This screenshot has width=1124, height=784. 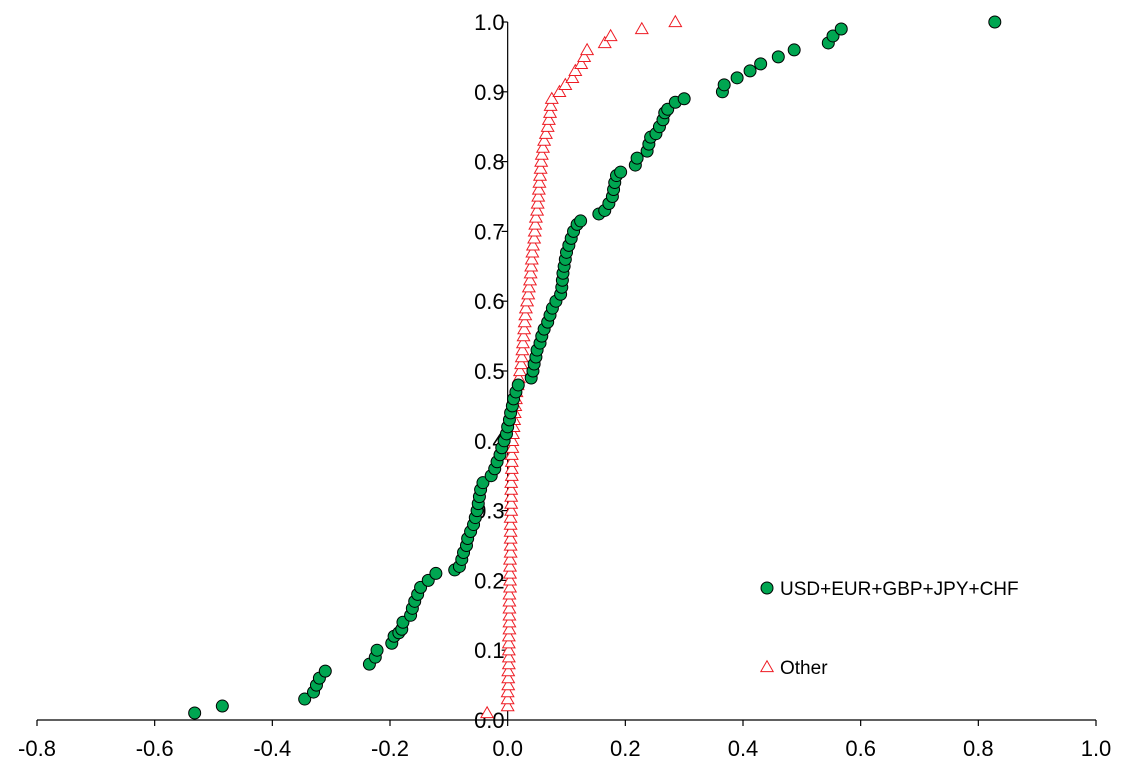 I want to click on x-tick-label: -0.8, so click(x=37, y=748).